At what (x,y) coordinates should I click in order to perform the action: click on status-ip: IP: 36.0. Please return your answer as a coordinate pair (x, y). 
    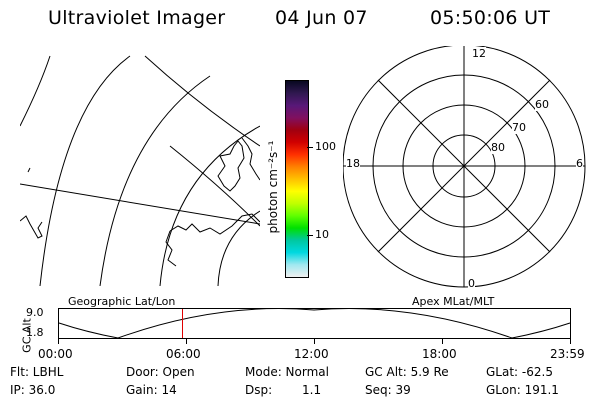
    Looking at the image, I should click on (33, 390).